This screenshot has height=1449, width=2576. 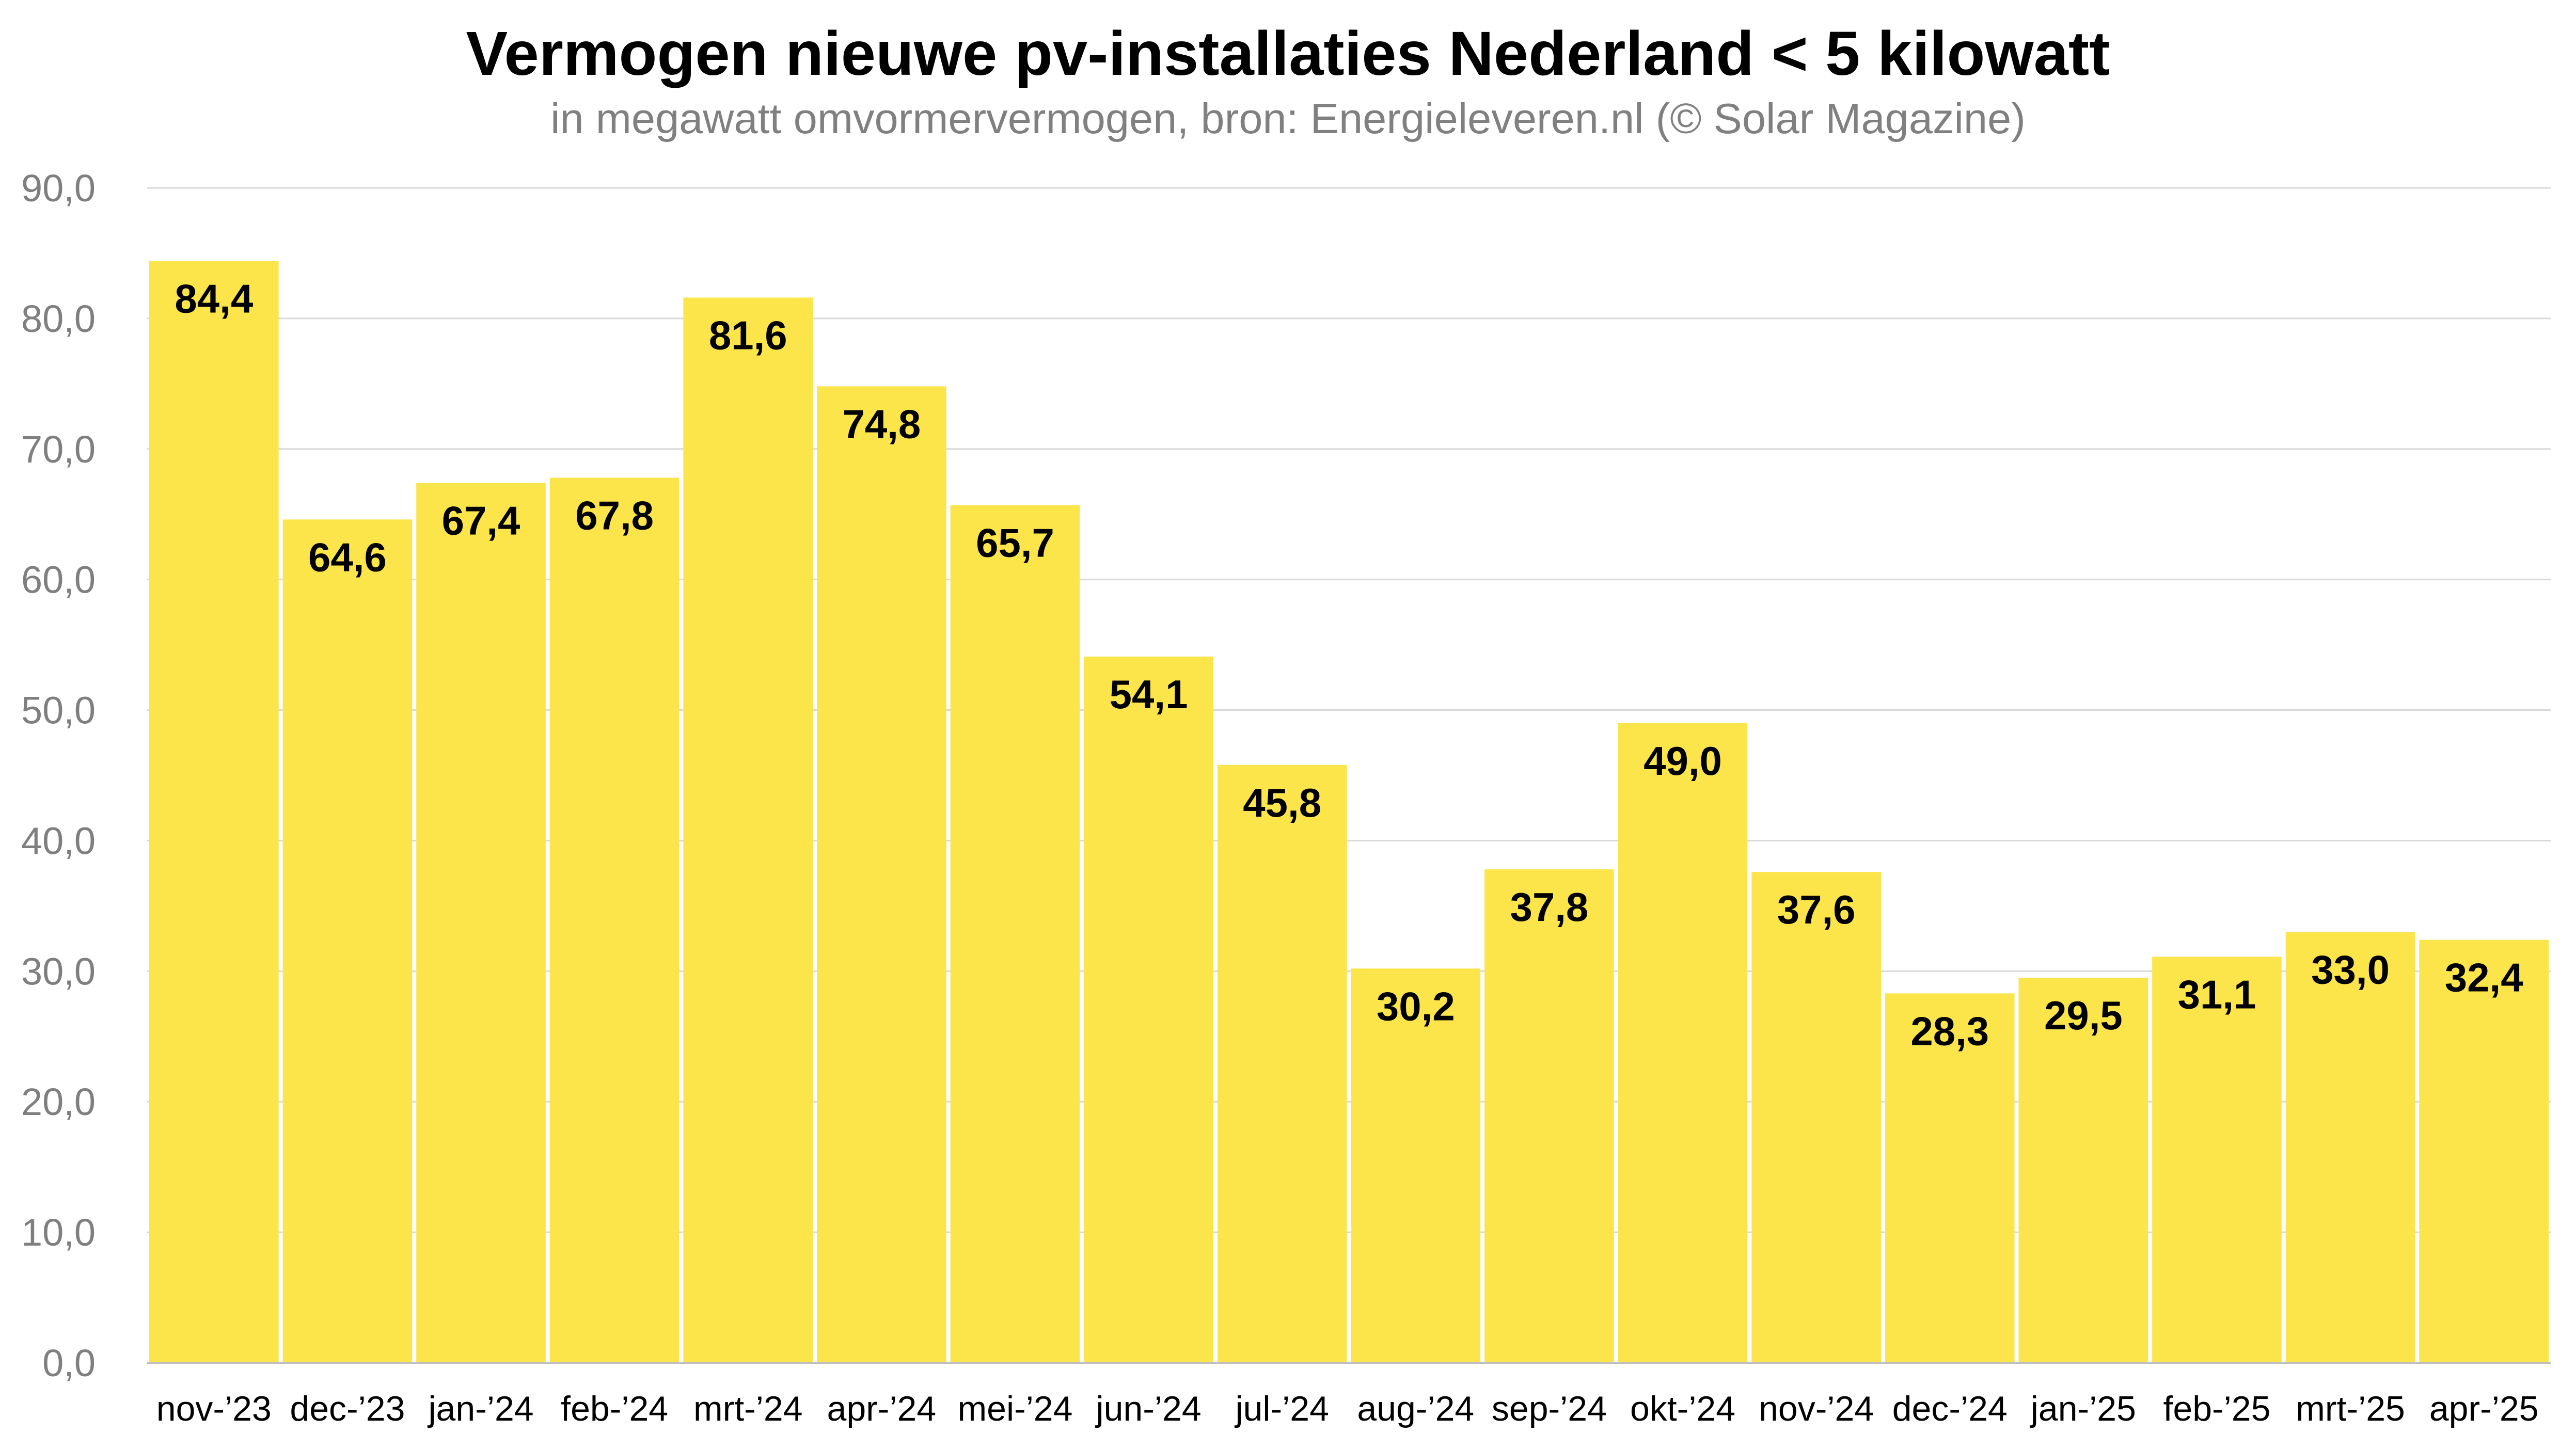 What do you see at coordinates (58, 710) in the screenshot?
I see `y-tick-label: 50,0` at bounding box center [58, 710].